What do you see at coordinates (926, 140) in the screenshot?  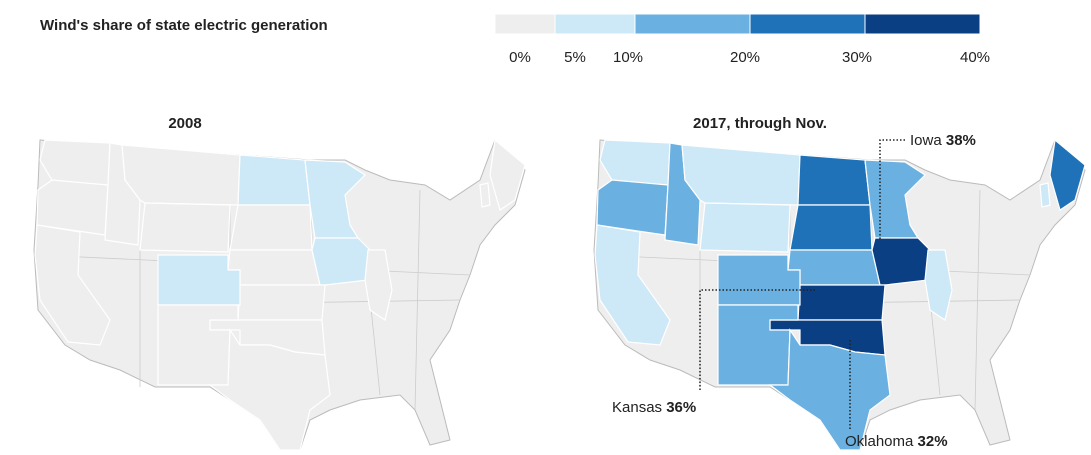 I see `annotation-name: Iowa` at bounding box center [926, 140].